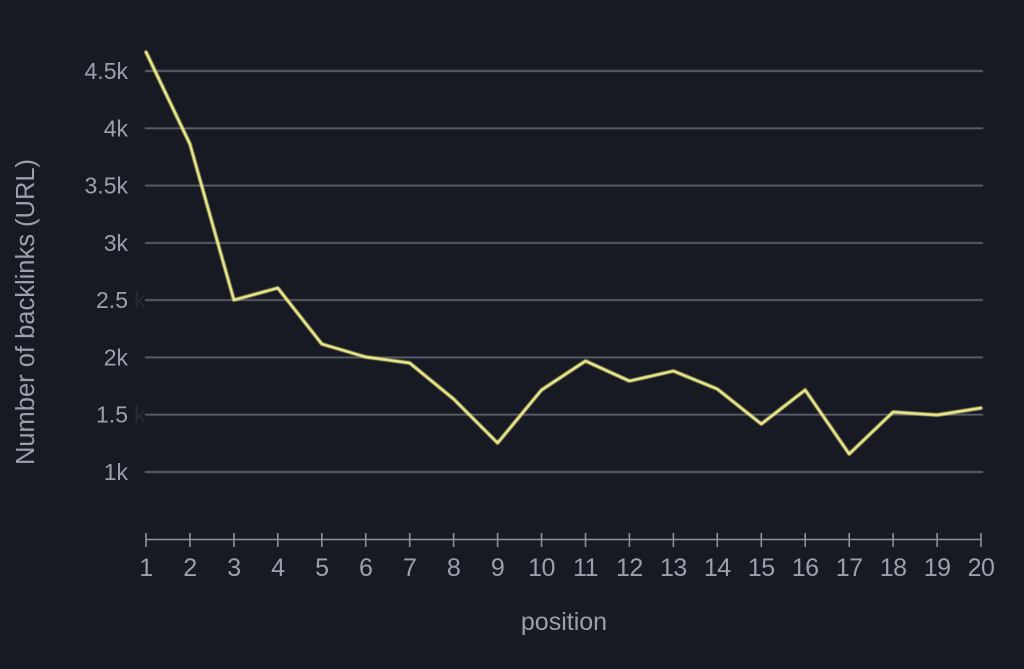 The width and height of the screenshot is (1024, 669). Describe the element at coordinates (629, 568) in the screenshot. I see `svg-text: 12` at that location.